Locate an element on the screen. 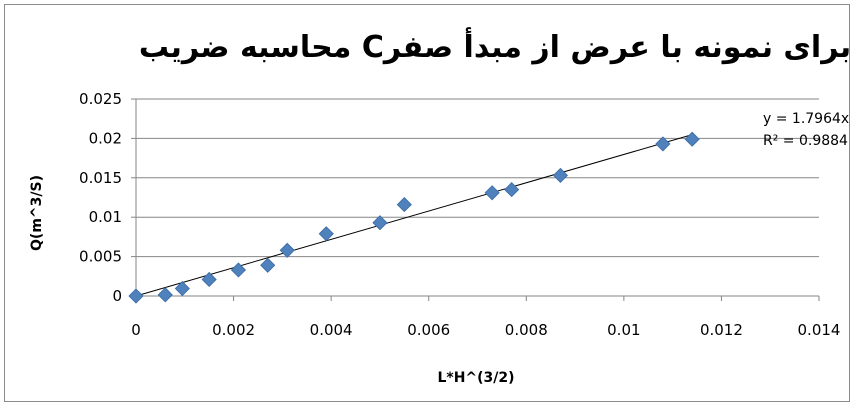  x-axis-title: L*H^(3/2) is located at coordinates (475, 378).